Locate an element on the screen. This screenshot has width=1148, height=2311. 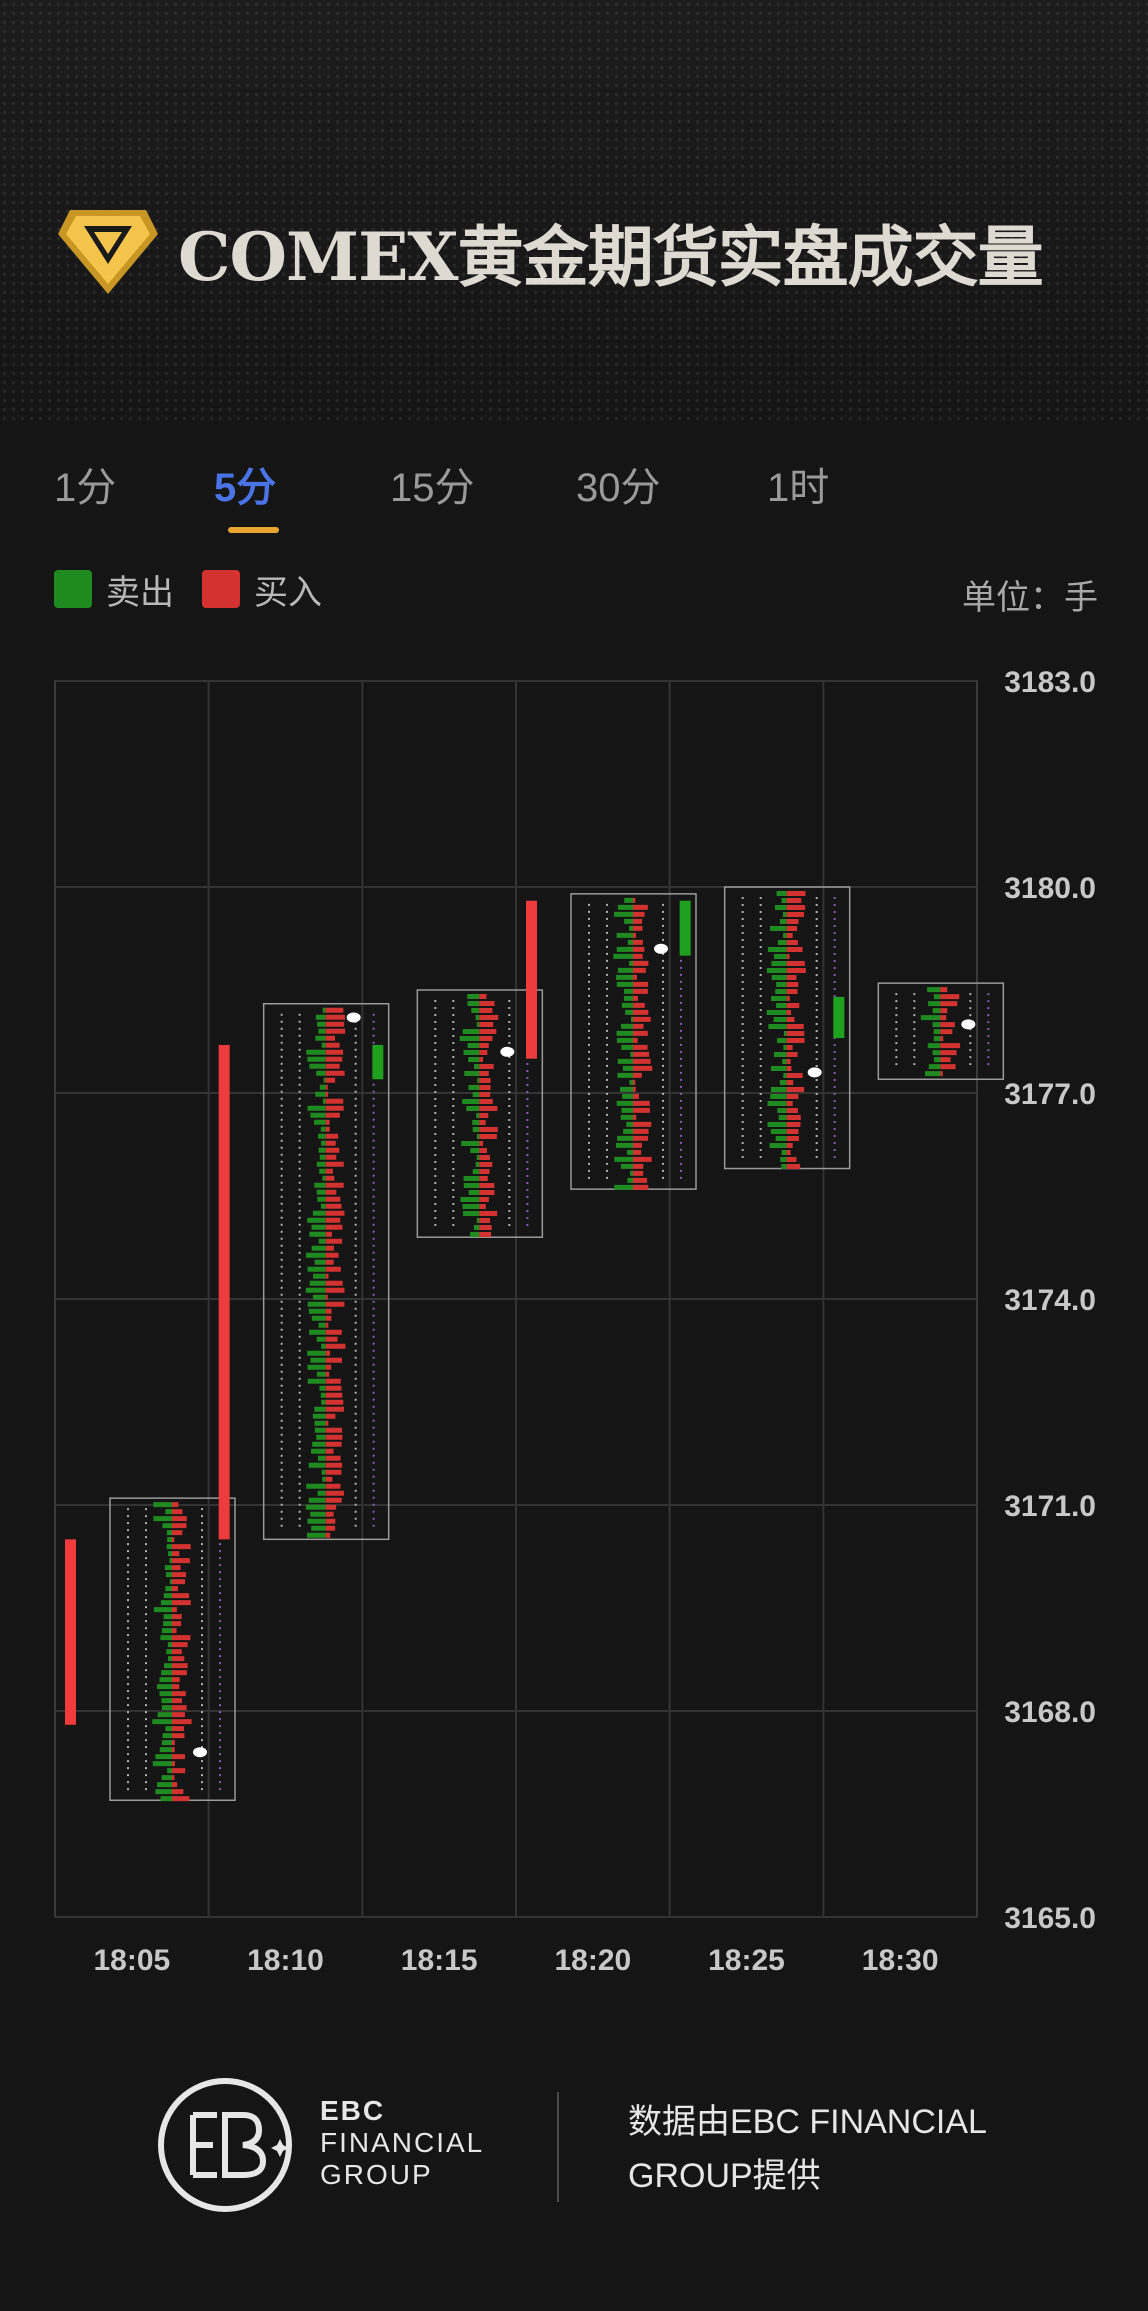
tab-30min: 30分 is located at coordinates (618, 488).